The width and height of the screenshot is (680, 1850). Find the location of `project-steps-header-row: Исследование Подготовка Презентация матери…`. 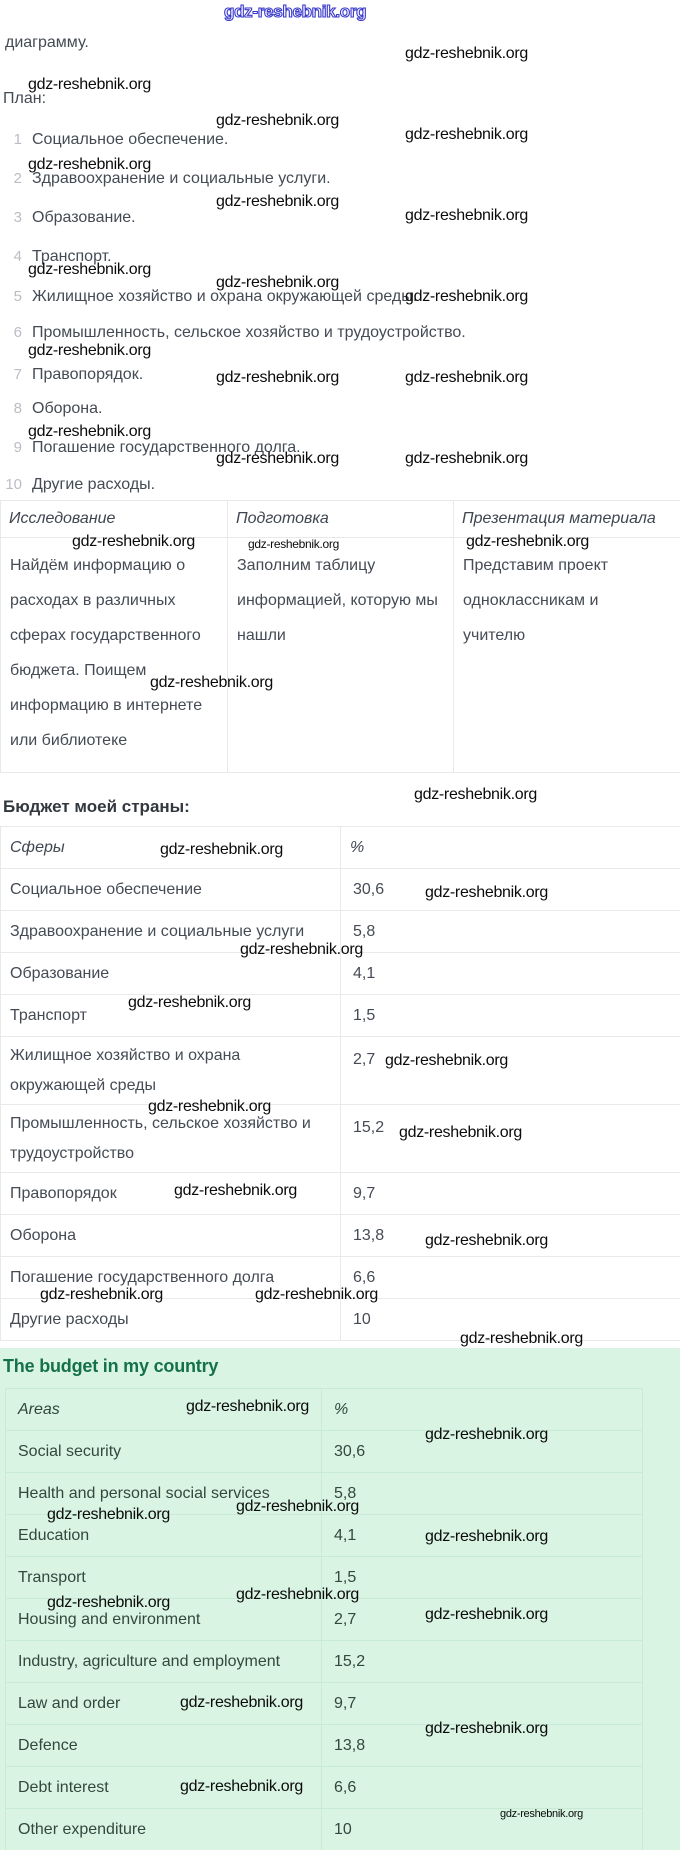

project-steps-header-row: Исследование Подготовка Презентация матери… is located at coordinates (340, 519).